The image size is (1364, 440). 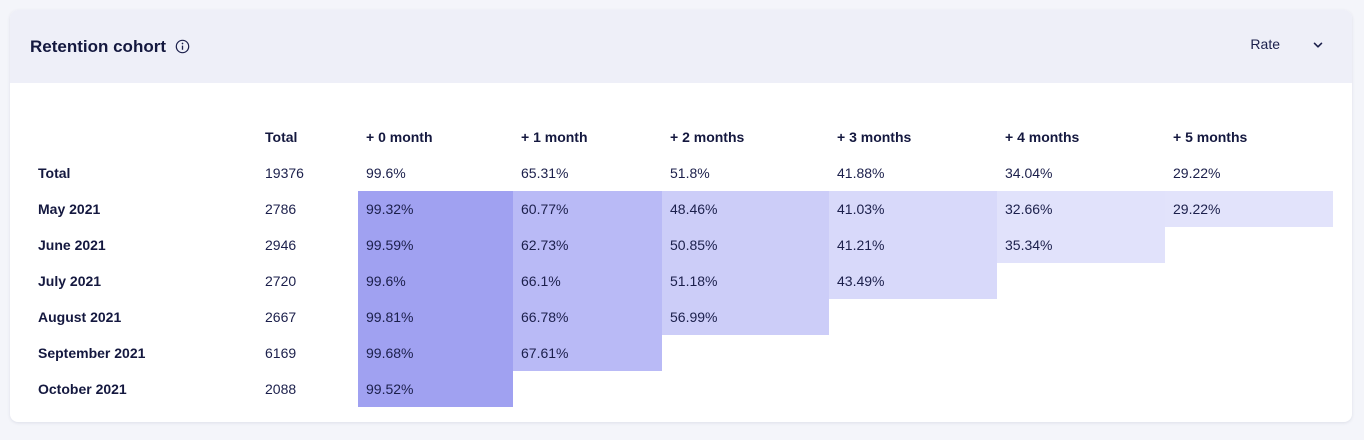 What do you see at coordinates (913, 281) in the screenshot?
I see `retention-cell: 43.49%` at bounding box center [913, 281].